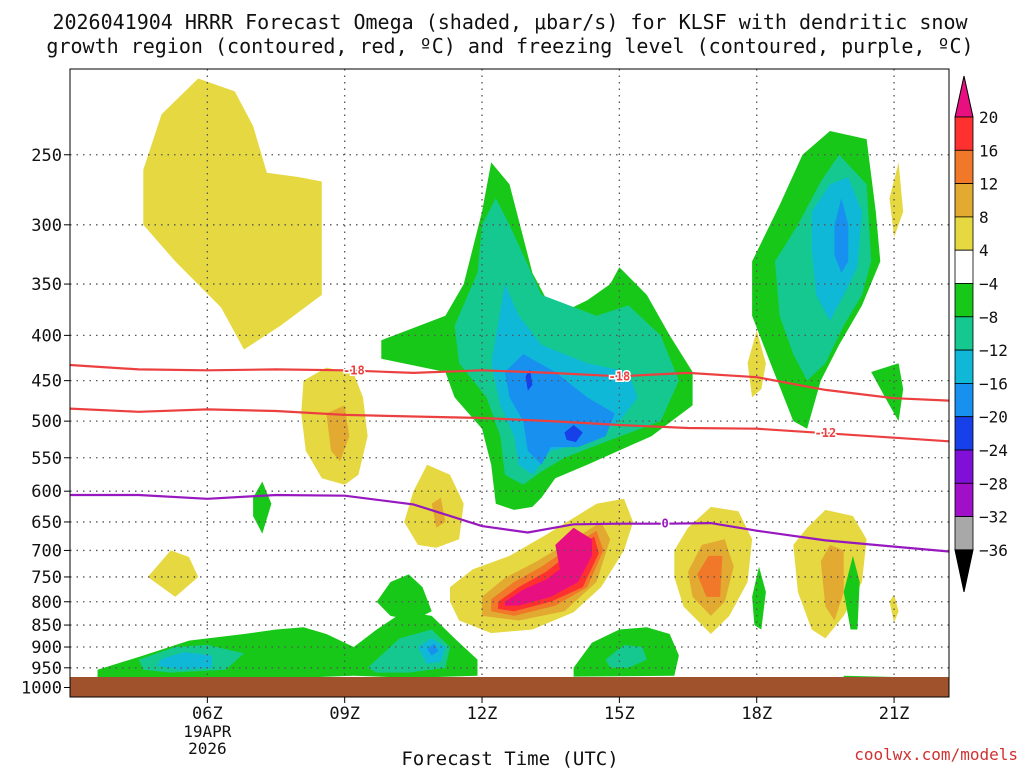  Describe the element at coordinates (984, 250) in the screenshot. I see `colorbar-label-4: 4` at that location.